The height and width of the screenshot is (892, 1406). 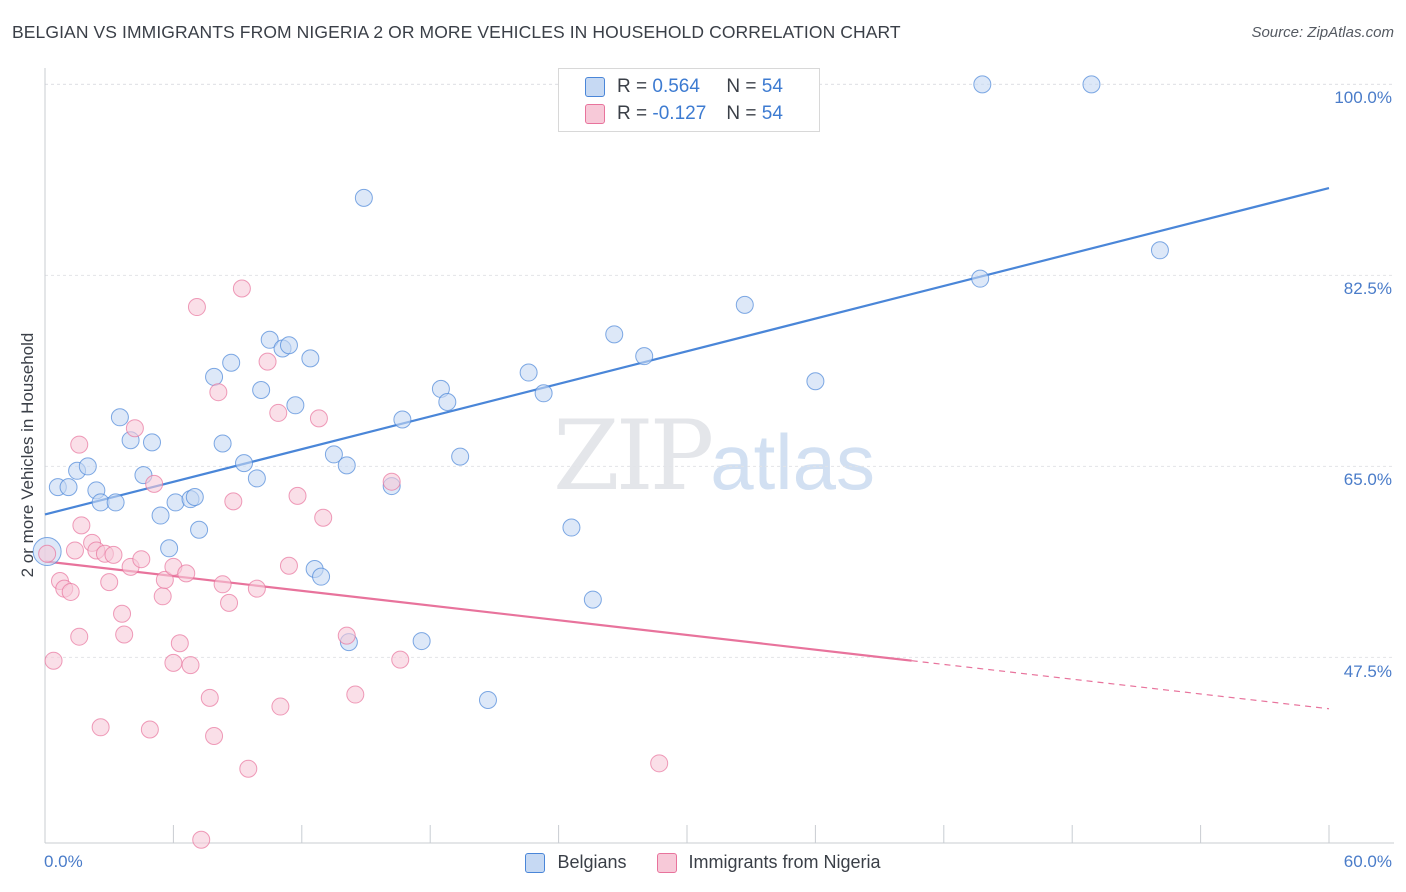 I want to click on legend-item-belgians: Belgians, so click(x=576, y=862).